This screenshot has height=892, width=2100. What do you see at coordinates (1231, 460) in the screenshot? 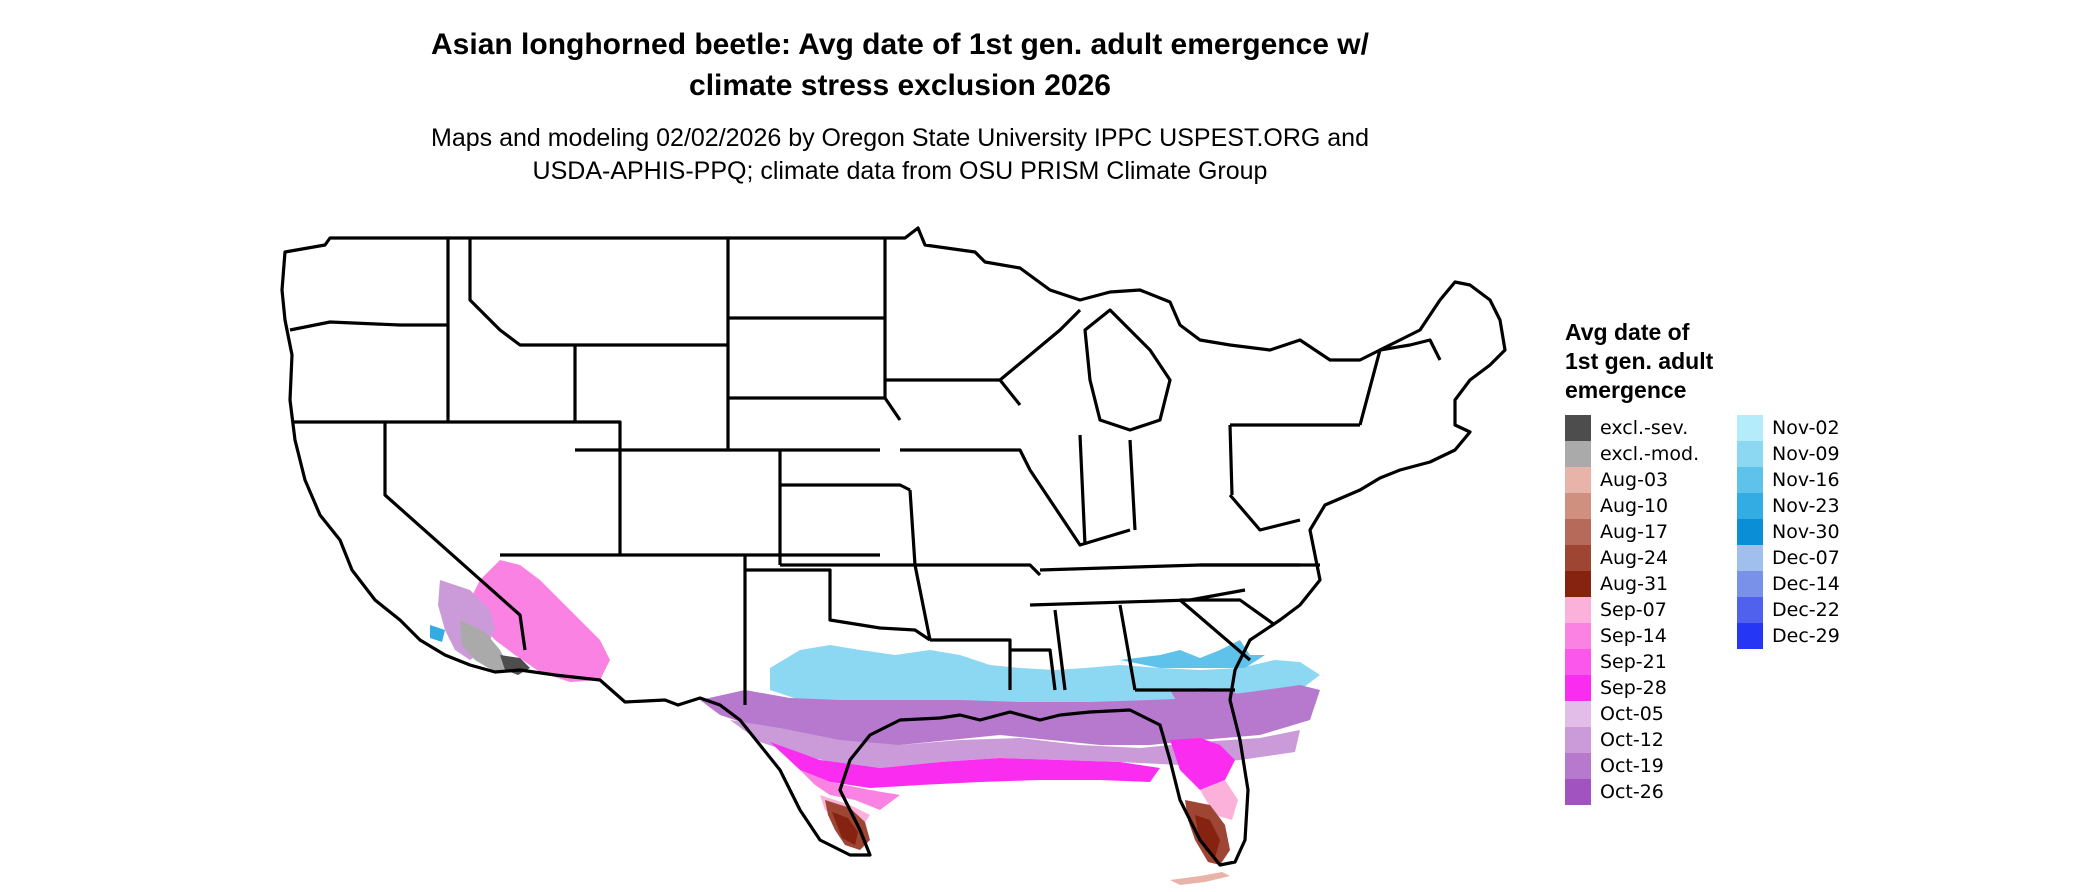
I see `oh-pa` at bounding box center [1231, 460].